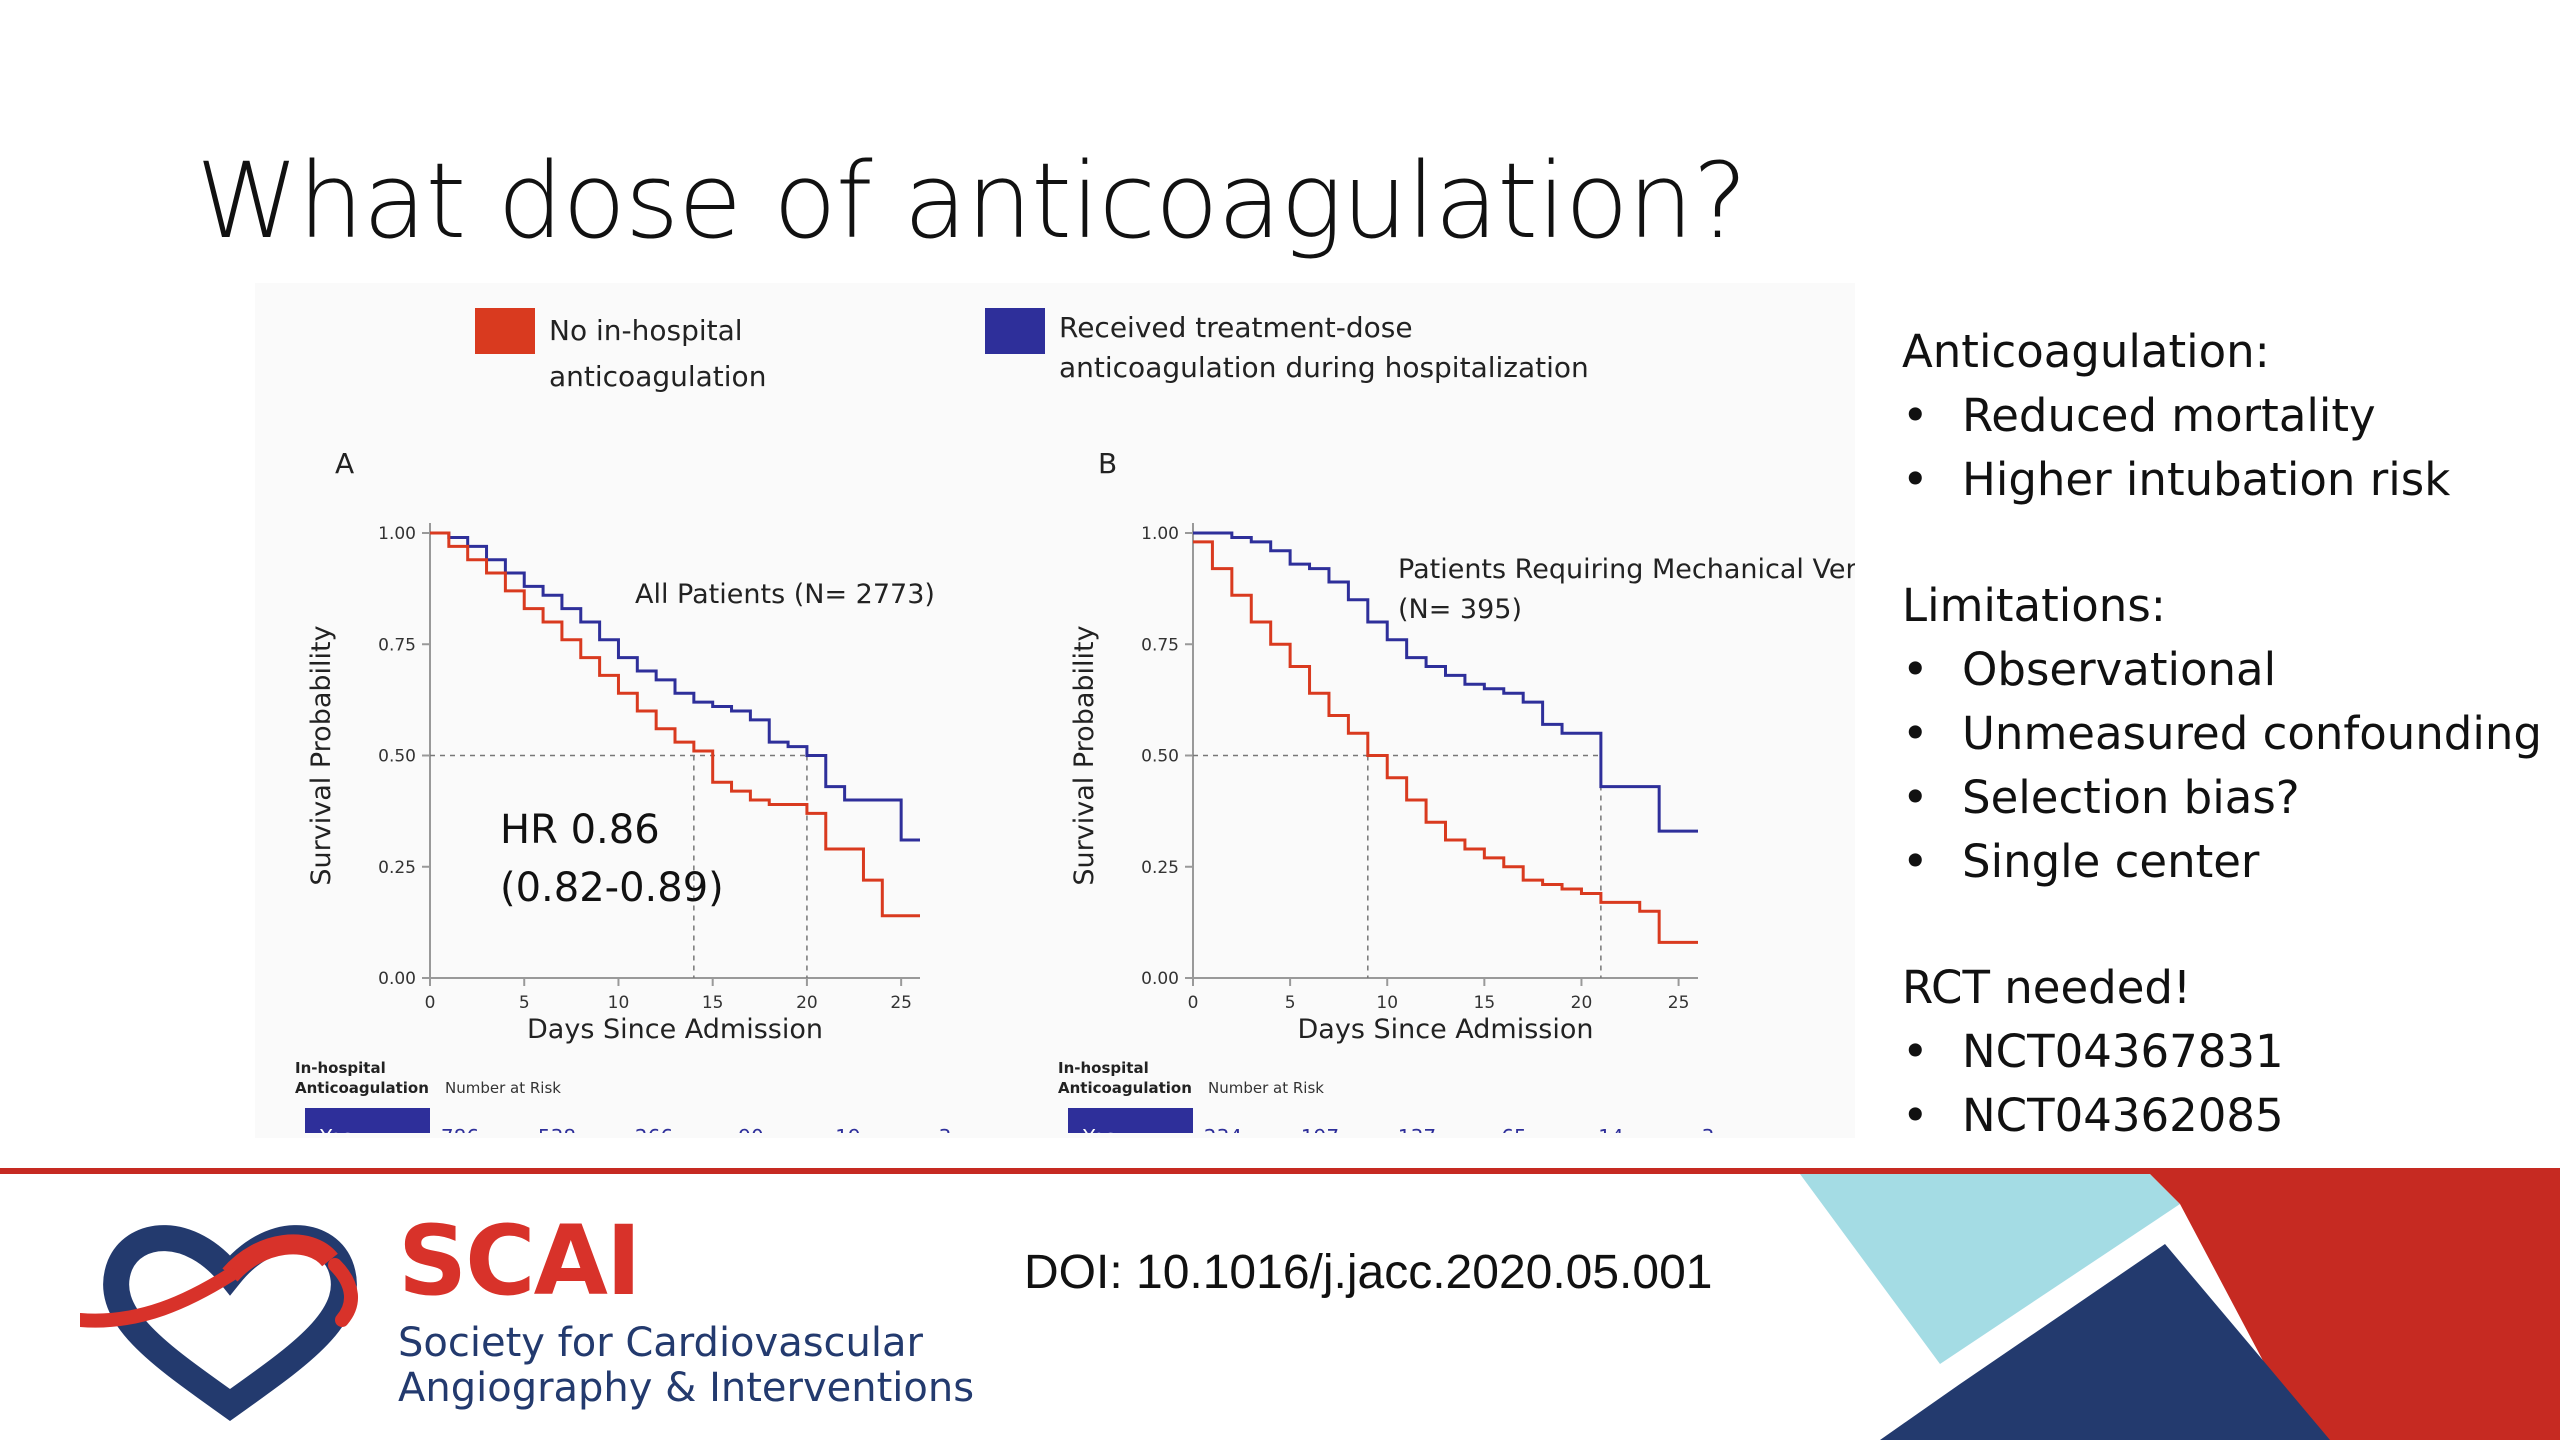 The width and height of the screenshot is (2560, 1440). What do you see at coordinates (2355, 1307) in the screenshot?
I see `corner-red-band` at bounding box center [2355, 1307].